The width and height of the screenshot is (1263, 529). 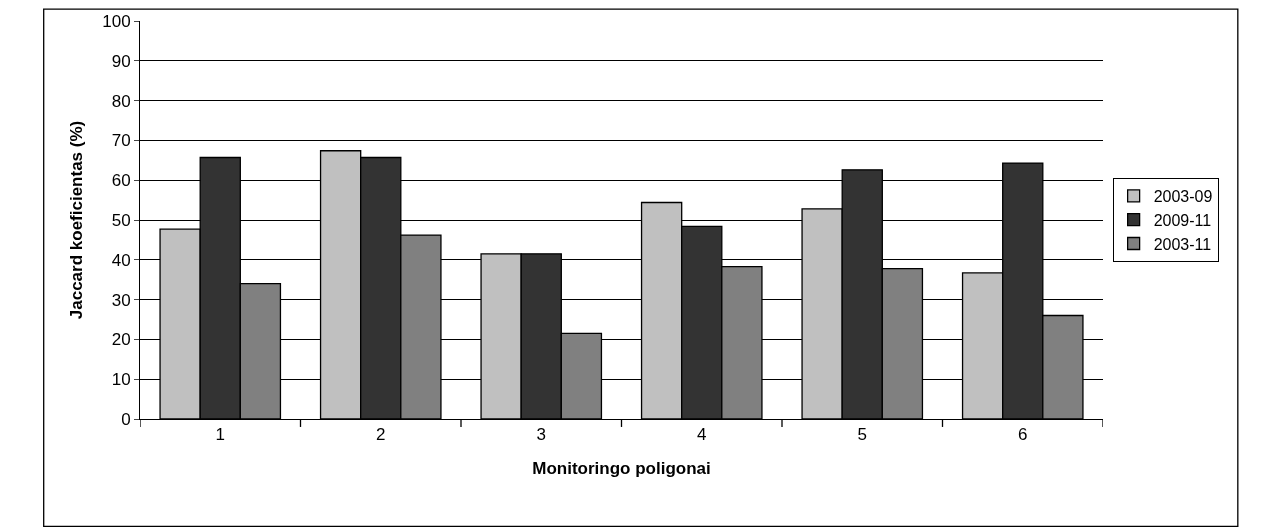 I want to click on legend-label: 2003-11, so click(x=1182, y=244).